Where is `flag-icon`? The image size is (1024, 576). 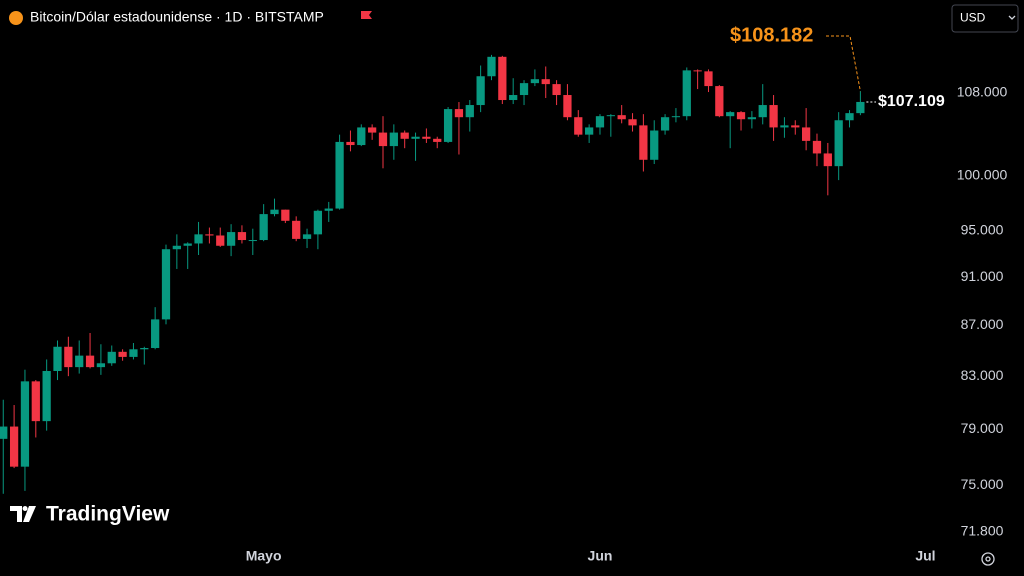 flag-icon is located at coordinates (366, 15).